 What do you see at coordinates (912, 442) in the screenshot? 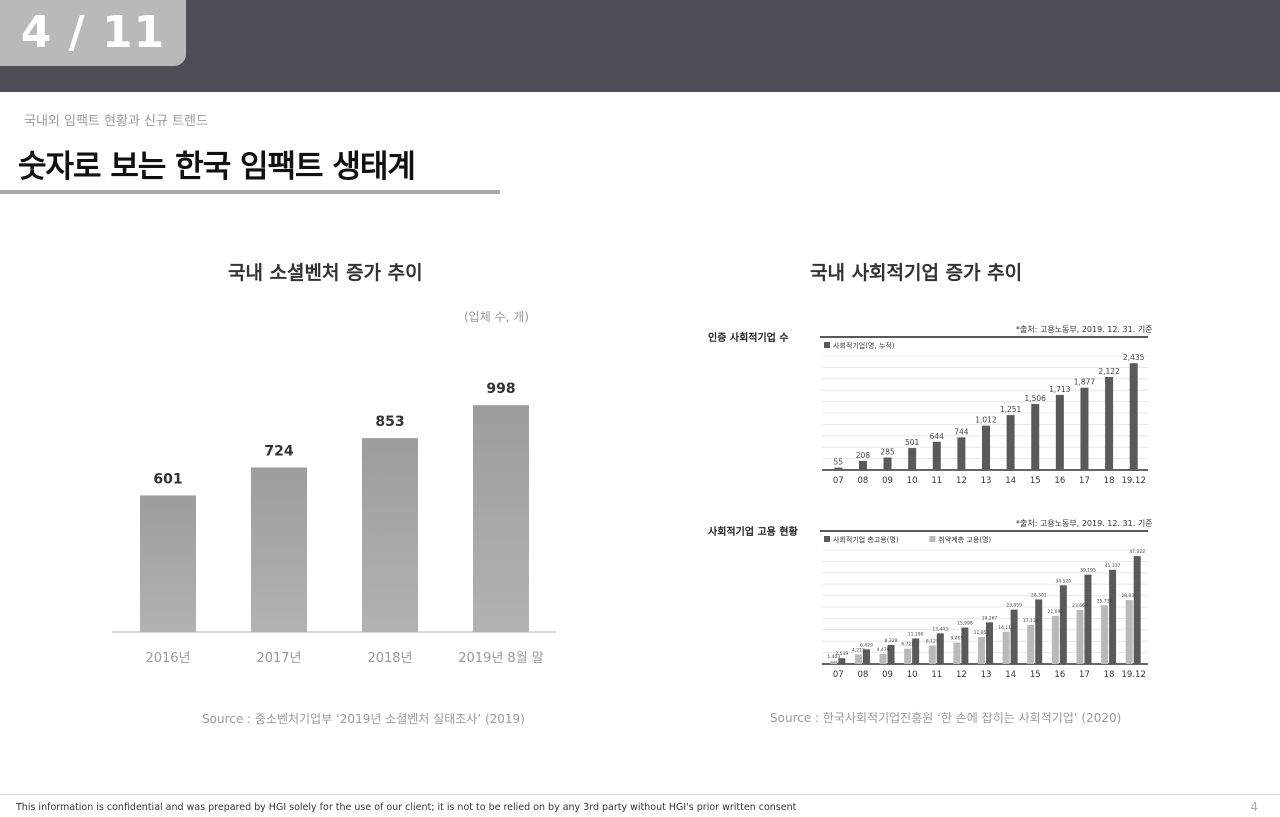
I see `bar-value-label: 501` at bounding box center [912, 442].